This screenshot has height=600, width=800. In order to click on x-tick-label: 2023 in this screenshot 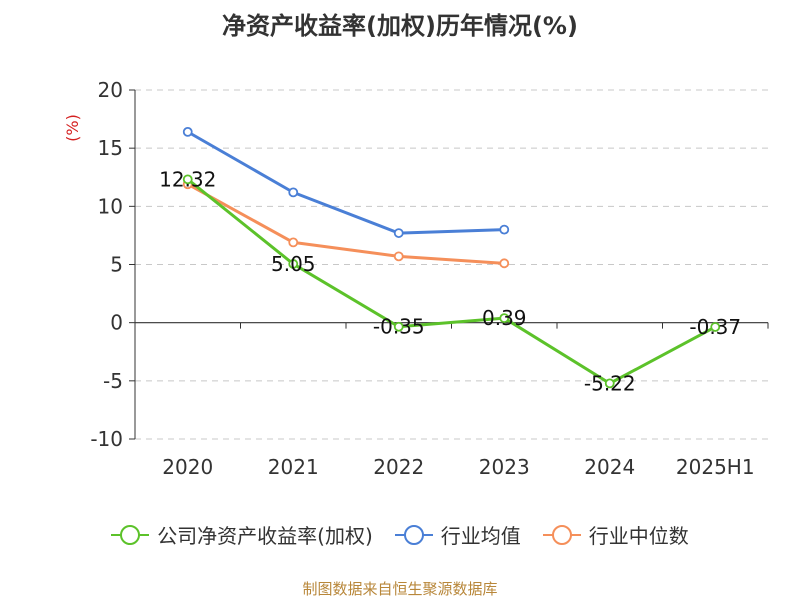, I will do `click(504, 467)`.